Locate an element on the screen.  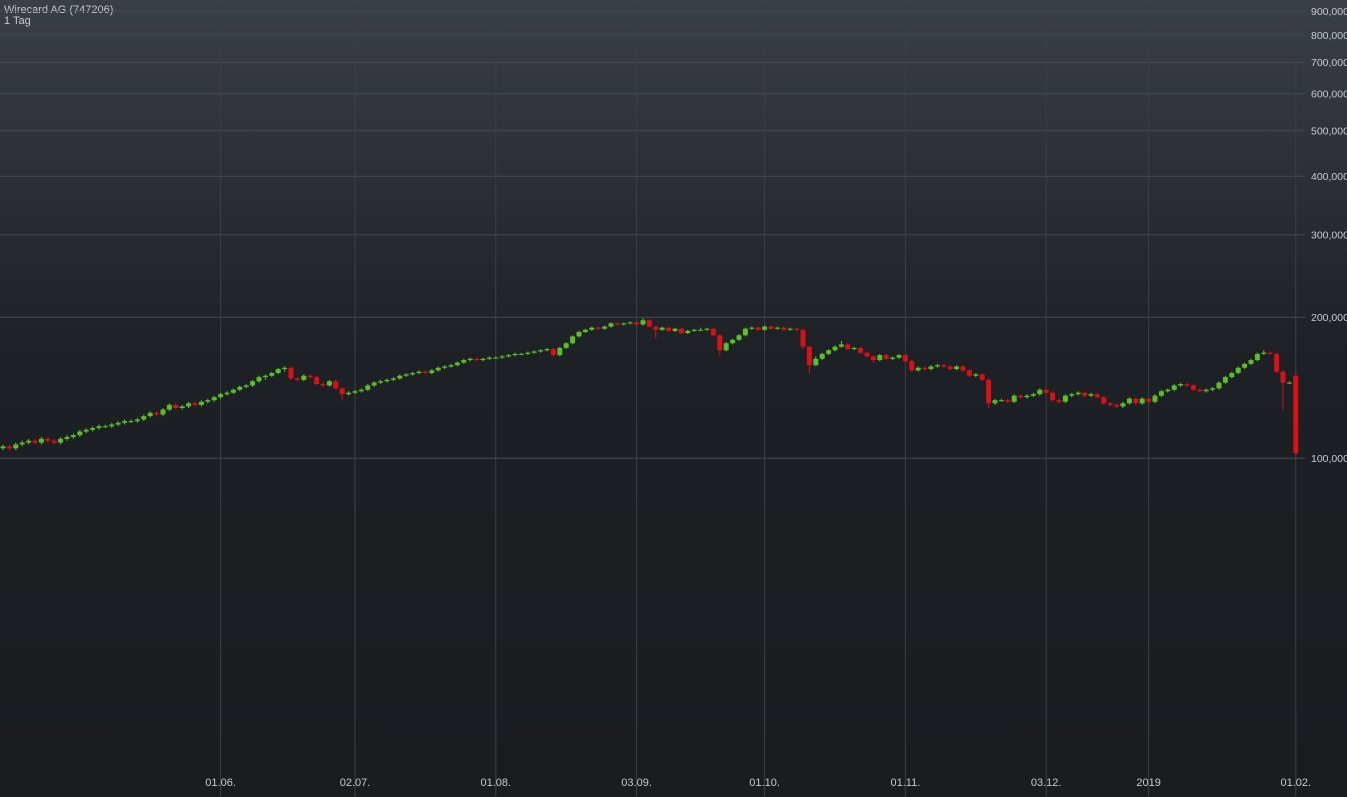
y-tick-label: 100,000 is located at coordinates (1329, 459).